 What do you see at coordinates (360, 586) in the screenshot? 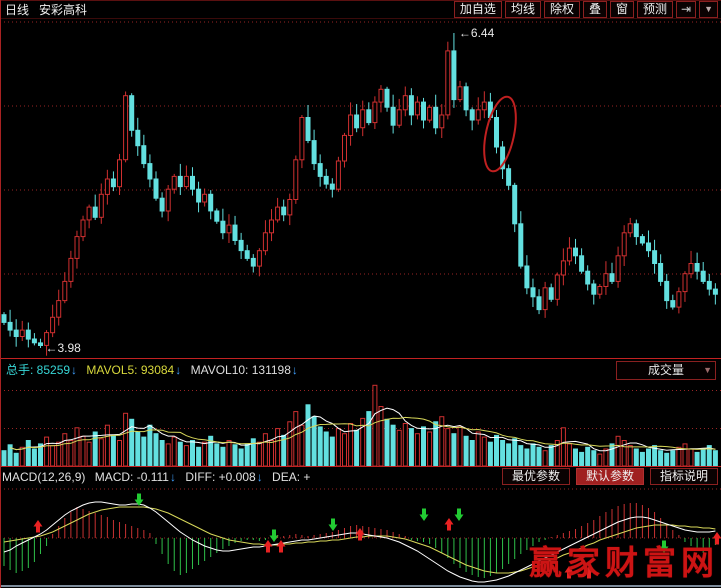
I see `bottom-border-line` at bounding box center [360, 586].